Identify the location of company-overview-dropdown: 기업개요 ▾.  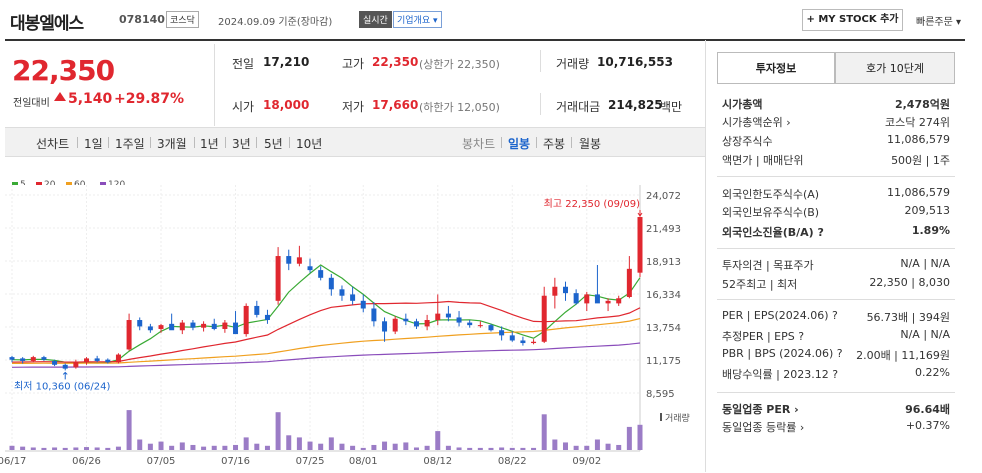
(417, 19).